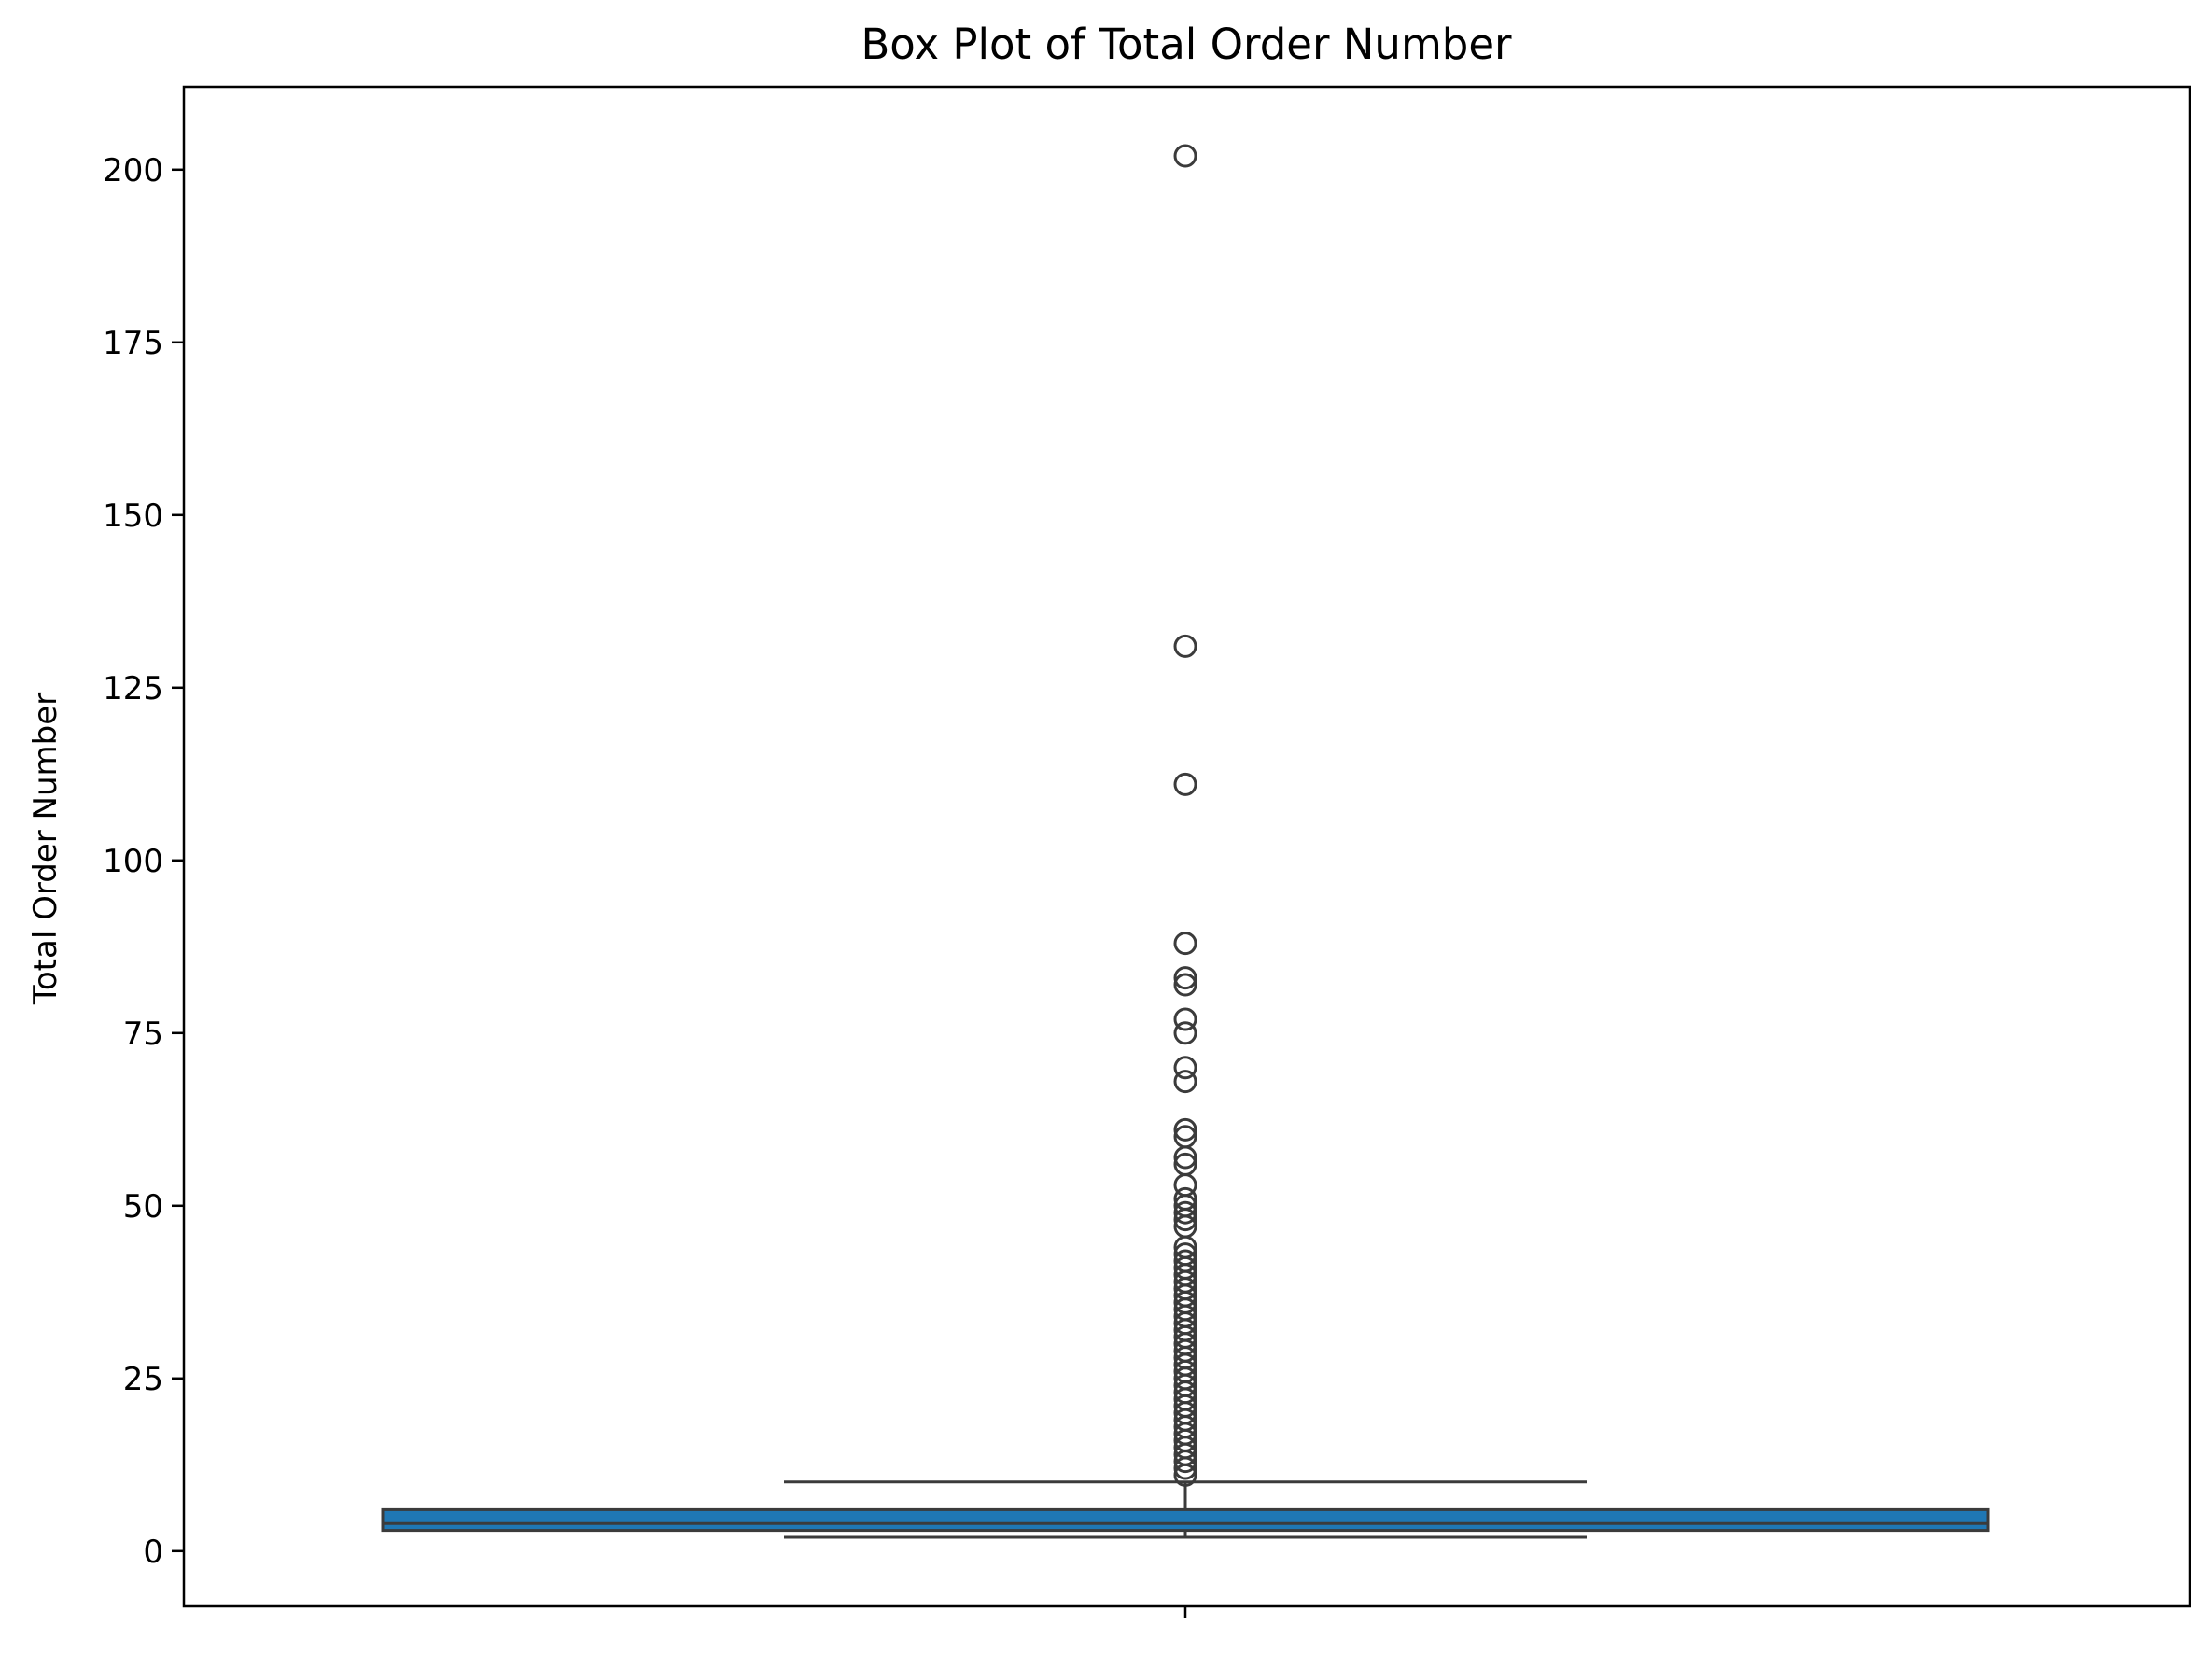 The image size is (2212, 1653). I want to click on y-tick-label: 50, so click(143, 1207).